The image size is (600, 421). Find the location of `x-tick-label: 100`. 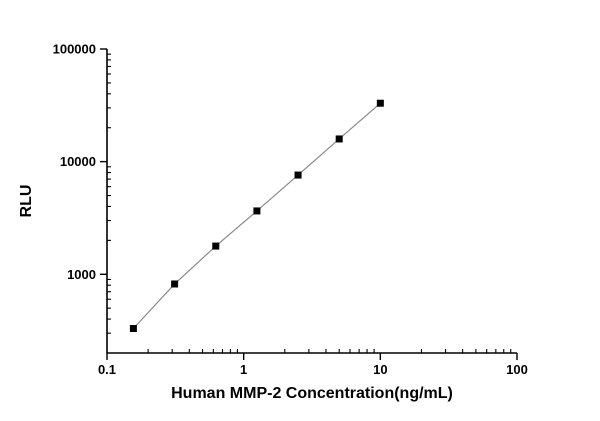

x-tick-label: 100 is located at coordinates (517, 369).